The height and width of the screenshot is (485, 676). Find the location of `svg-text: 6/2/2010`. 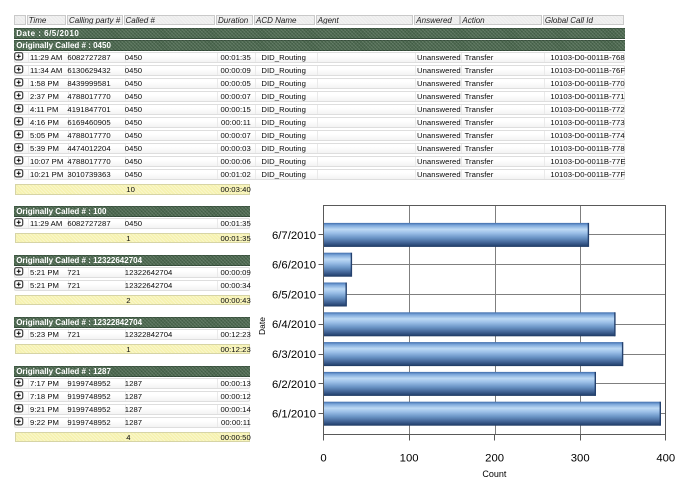

svg-text: 6/2/2010 is located at coordinates (294, 385).